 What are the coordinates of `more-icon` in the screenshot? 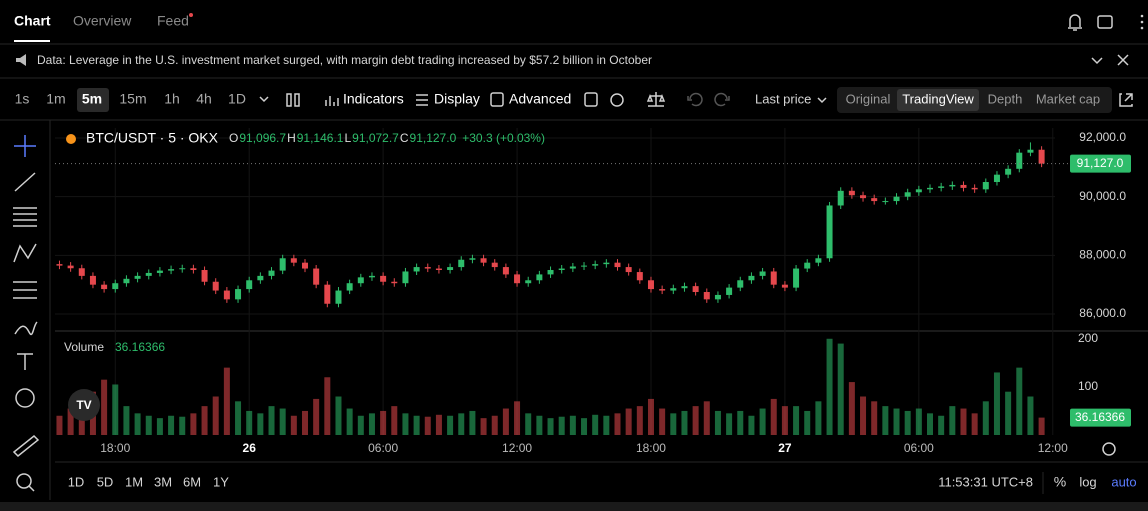 It's located at (1142, 22).